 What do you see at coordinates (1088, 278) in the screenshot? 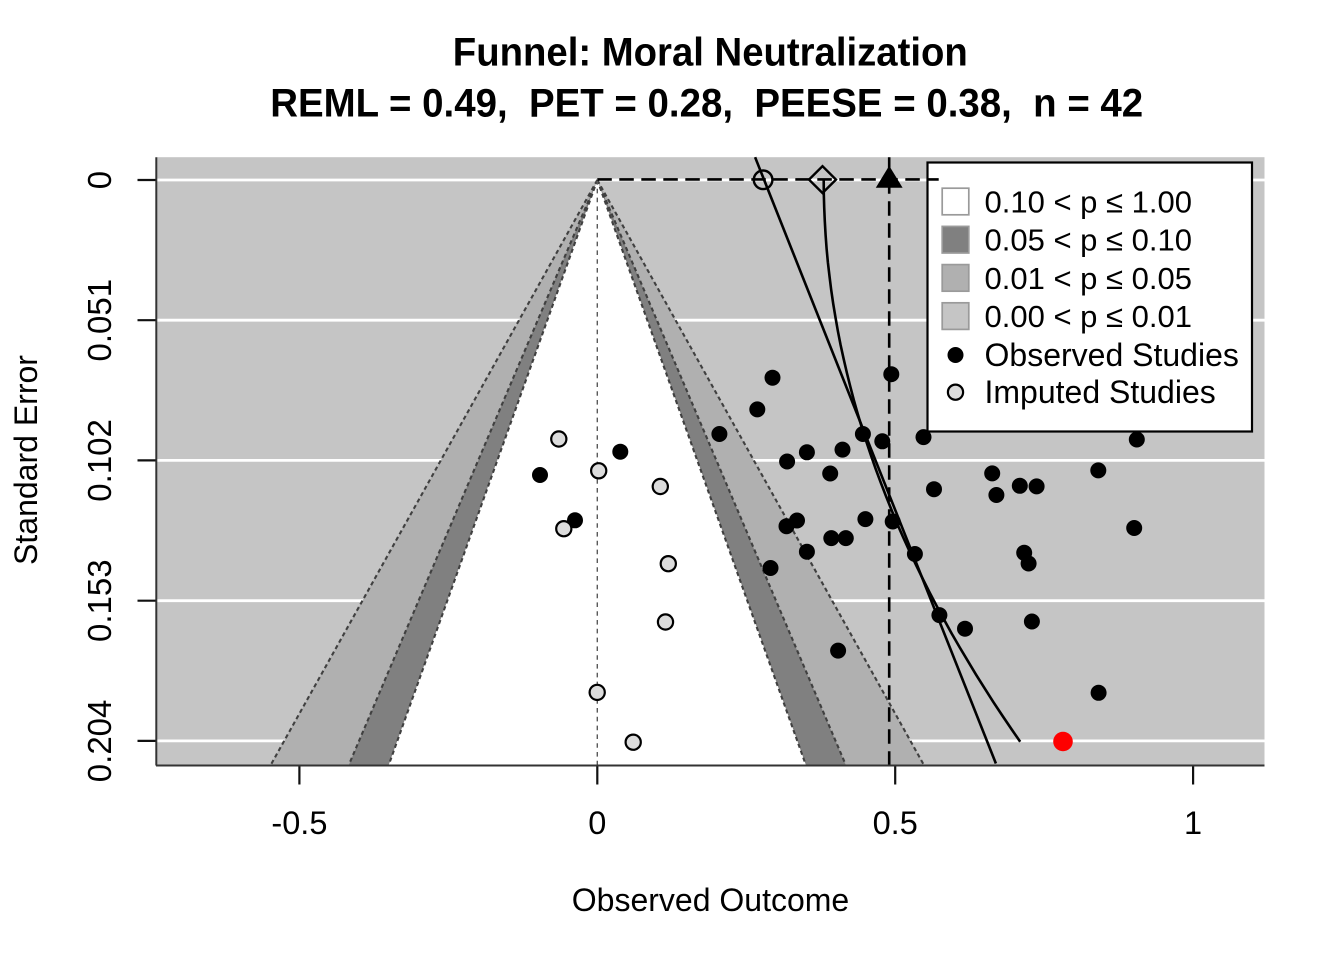
I see `svg-text: 0.01 < p ≤ 0.05` at bounding box center [1088, 278].